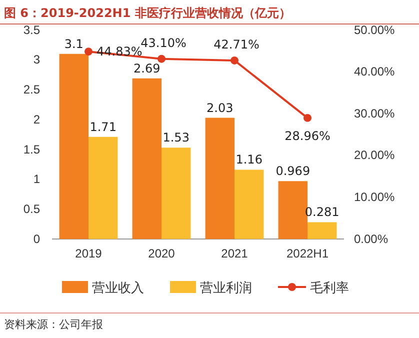 The image size is (419, 338). What do you see at coordinates (36, 179) in the screenshot?
I see `y-tick-label: 1` at bounding box center [36, 179].